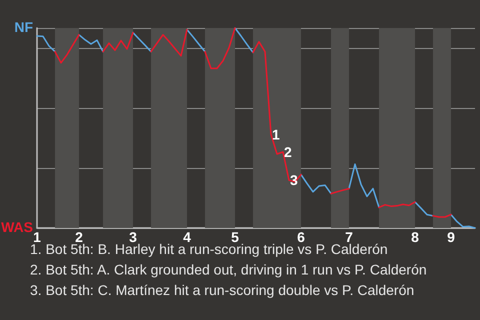  What do you see at coordinates (228, 270) in the screenshot?
I see `text: 2. Bot 5th: A. Clark grounded out, driving in 1 run vs P. Calderón` at bounding box center [228, 270].